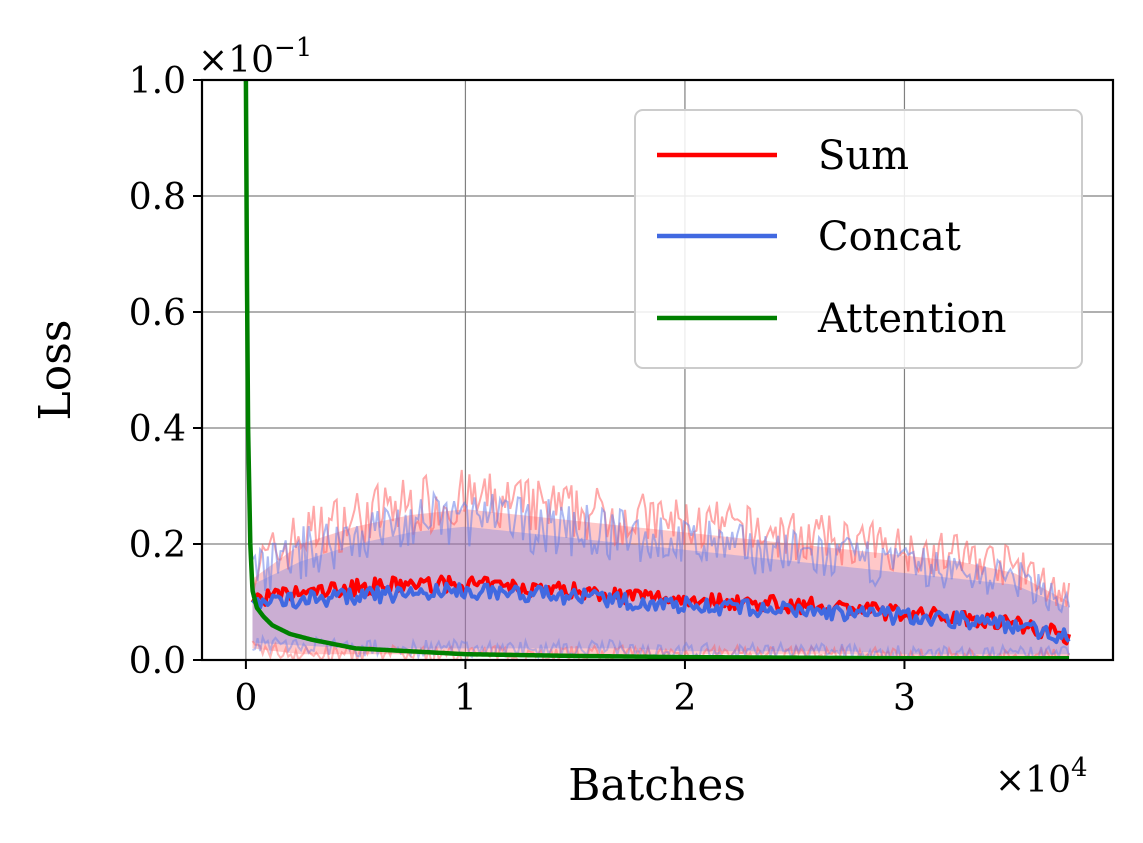 Image resolution: width=1143 pixels, height=843 pixels. Describe the element at coordinates (157, 545) in the screenshot. I see `y-tick-label: 0.2` at that location.